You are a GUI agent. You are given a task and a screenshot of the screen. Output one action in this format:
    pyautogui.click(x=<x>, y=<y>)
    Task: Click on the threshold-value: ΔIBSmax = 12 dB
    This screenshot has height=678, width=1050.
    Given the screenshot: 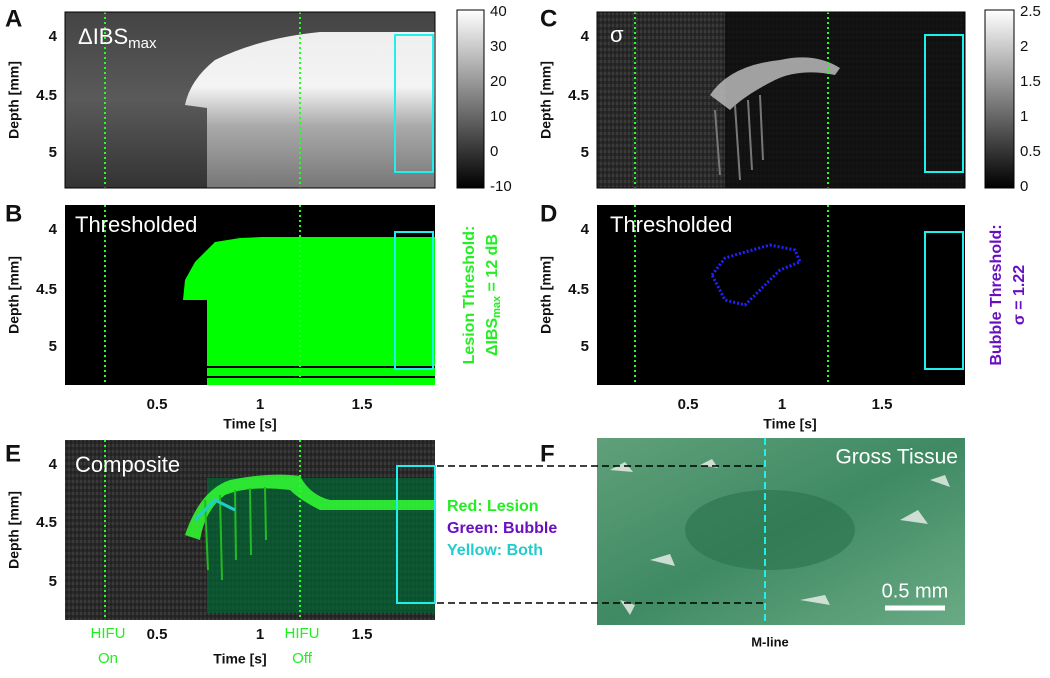 What is the action you would take?
    pyautogui.click(x=493, y=295)
    